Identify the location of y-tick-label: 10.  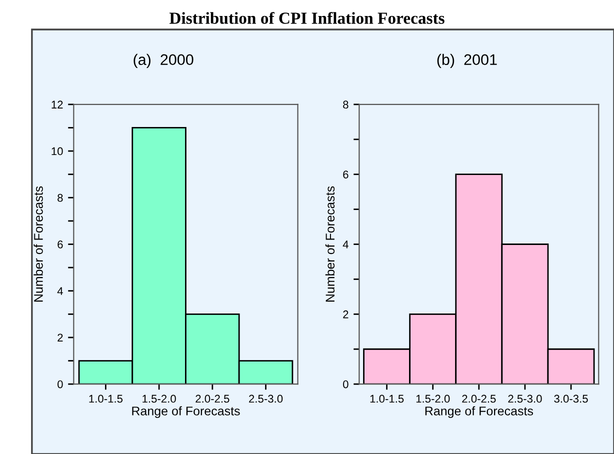
(57, 151).